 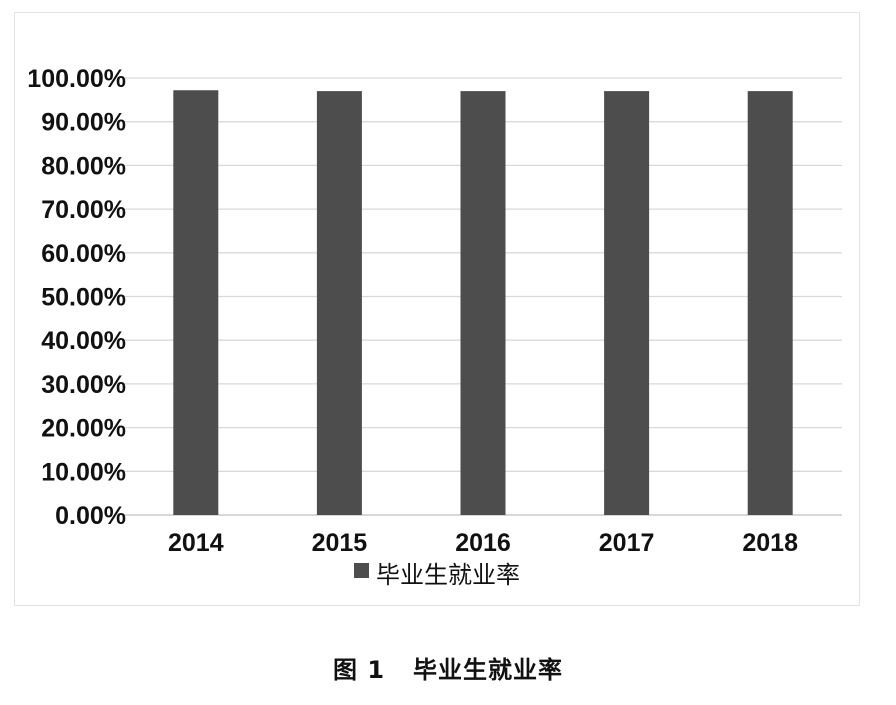 I want to click on x-axis-tick-labels: 2014 2015 2016 2017 2018, so click(x=483, y=543).